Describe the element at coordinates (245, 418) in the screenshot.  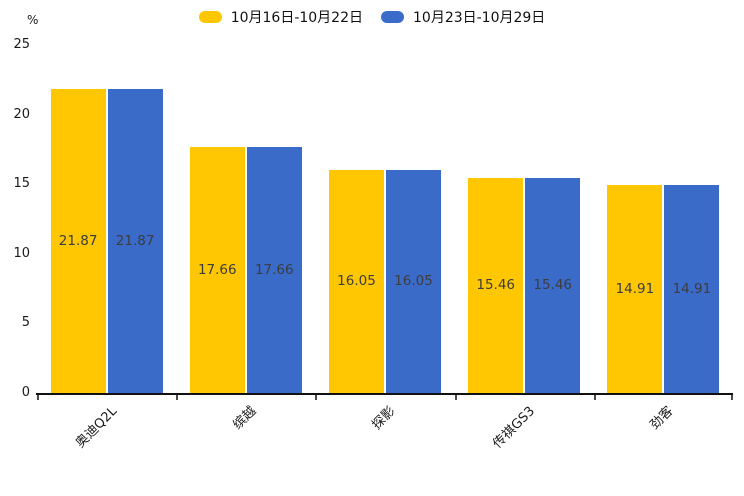
I see `x-axis-category-label: 缤越` at that location.